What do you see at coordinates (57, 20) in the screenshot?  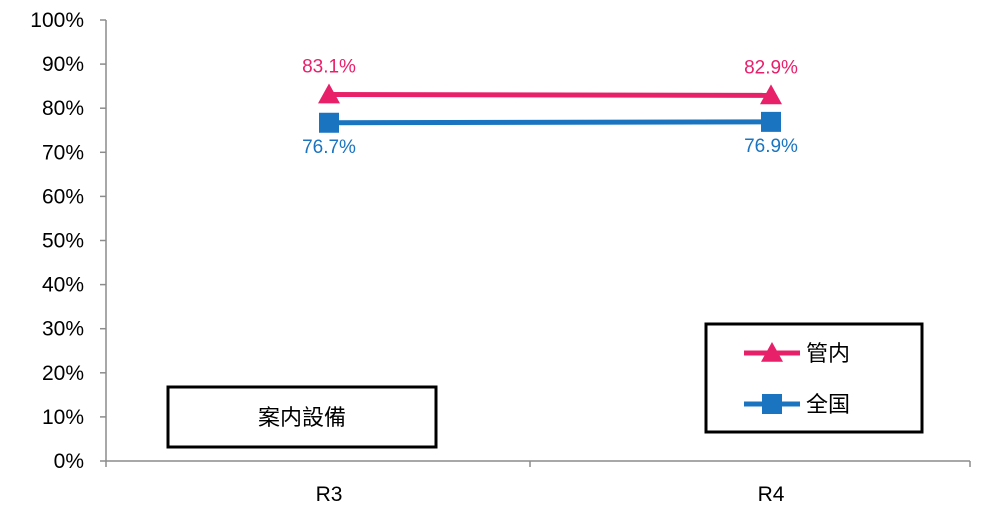 I see `y-tick-label: 100%` at bounding box center [57, 20].